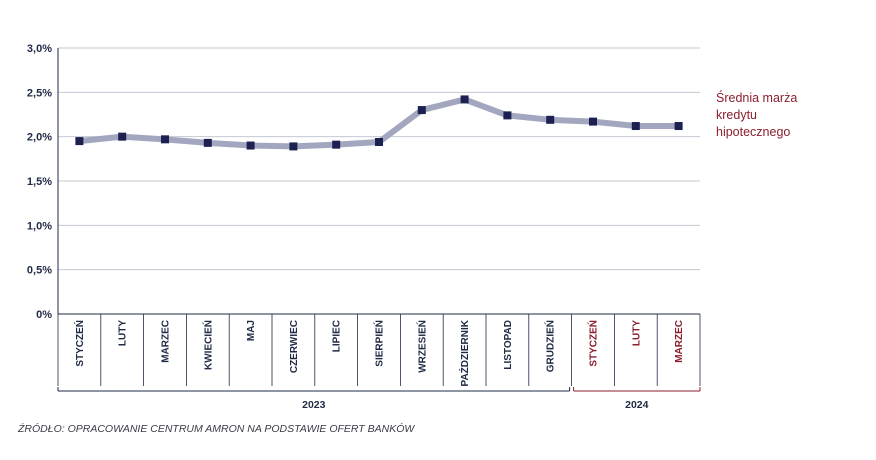  I want to click on y-tick-label: 2,0%, so click(39, 138).